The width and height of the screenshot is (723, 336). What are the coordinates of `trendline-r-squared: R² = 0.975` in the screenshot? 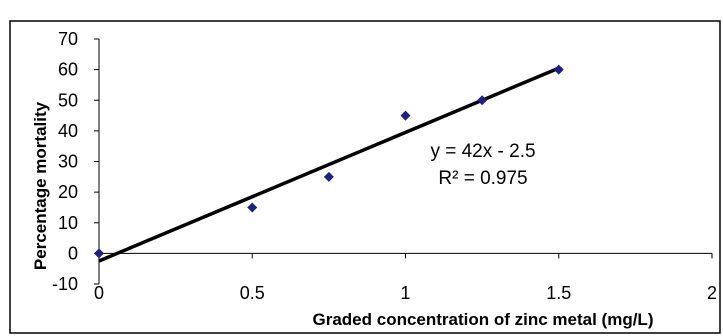 It's located at (482, 178).